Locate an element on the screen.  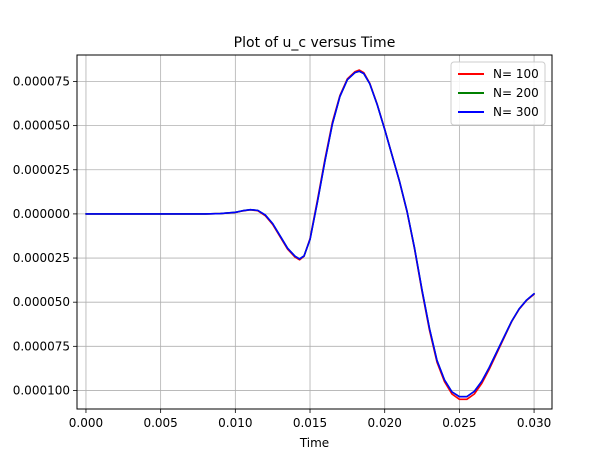
legend-label-n100: N= 100 is located at coordinates (516, 74).